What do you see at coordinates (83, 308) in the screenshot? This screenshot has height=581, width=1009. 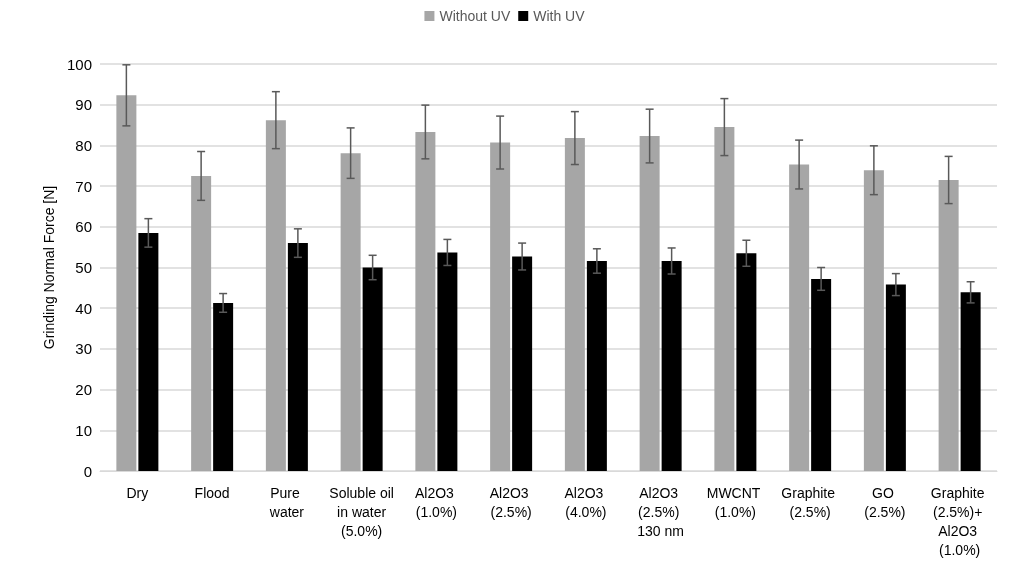 I see `y-tick-label: 40` at bounding box center [83, 308].